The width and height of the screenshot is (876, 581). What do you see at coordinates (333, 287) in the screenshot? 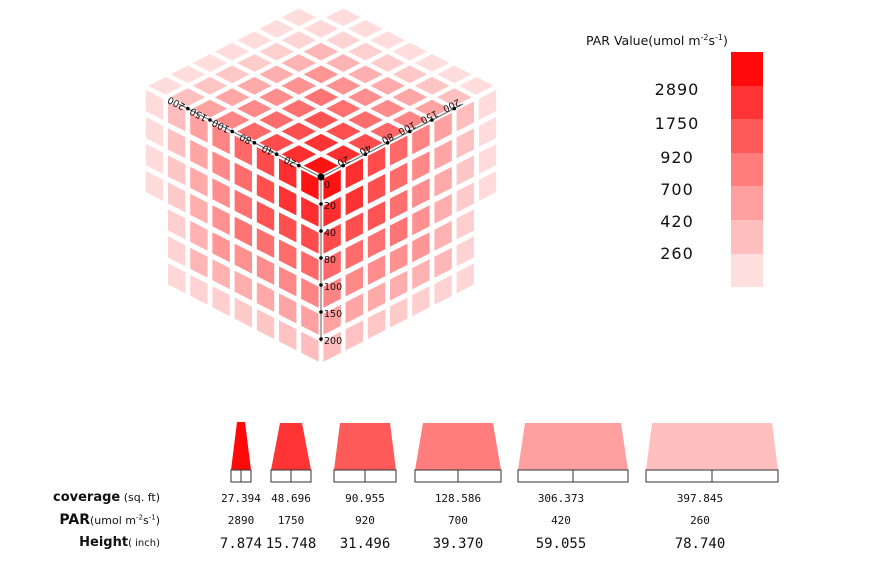
I see `vertical-axis-tick-label: 100` at bounding box center [333, 287].